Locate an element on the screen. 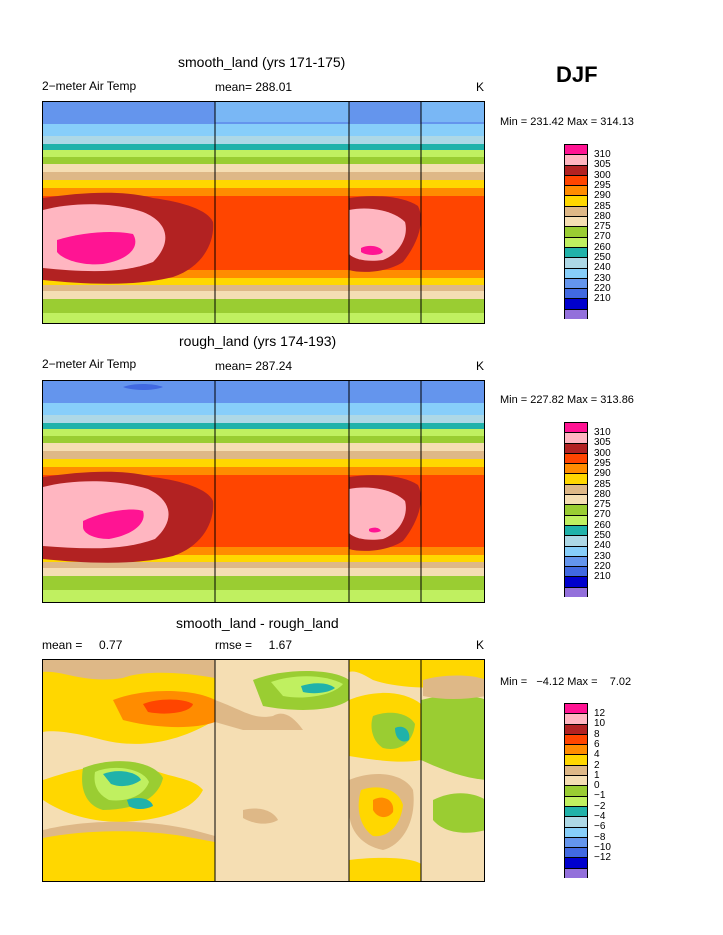 Image resolution: width=723 pixels, height=935 pixels. legend3-tick: 12 is located at coordinates (600, 713).